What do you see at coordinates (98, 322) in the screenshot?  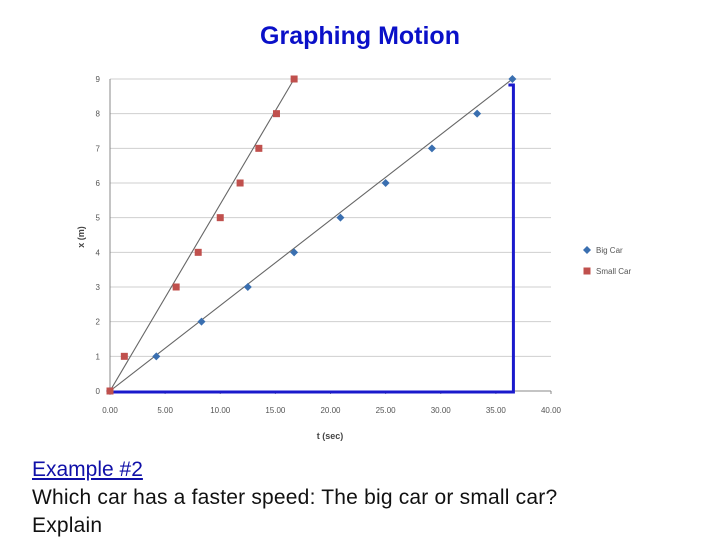 I see `y-tick-label: 2` at bounding box center [98, 322].